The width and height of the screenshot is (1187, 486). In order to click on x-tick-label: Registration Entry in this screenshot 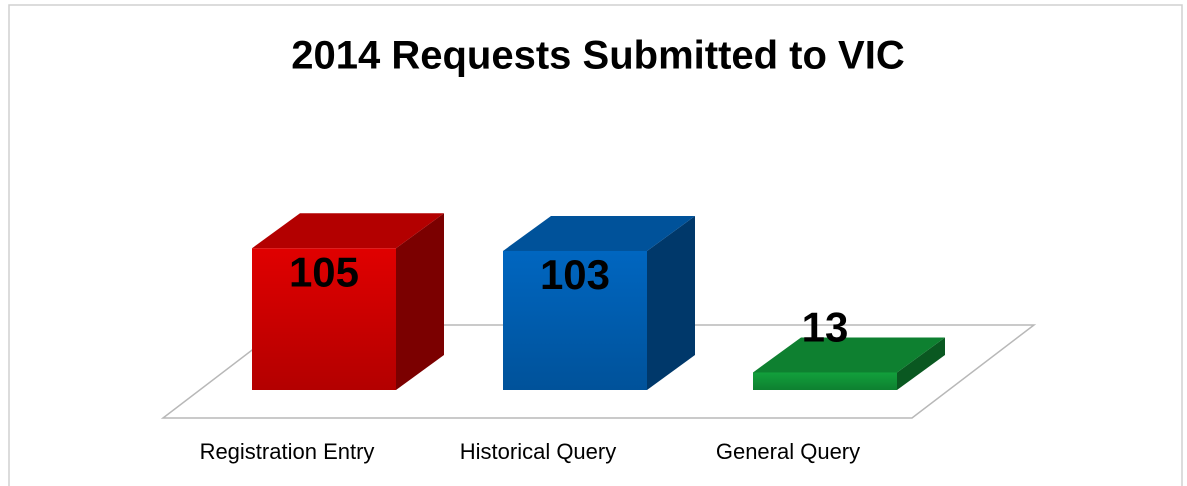, I will do `click(287, 451)`.